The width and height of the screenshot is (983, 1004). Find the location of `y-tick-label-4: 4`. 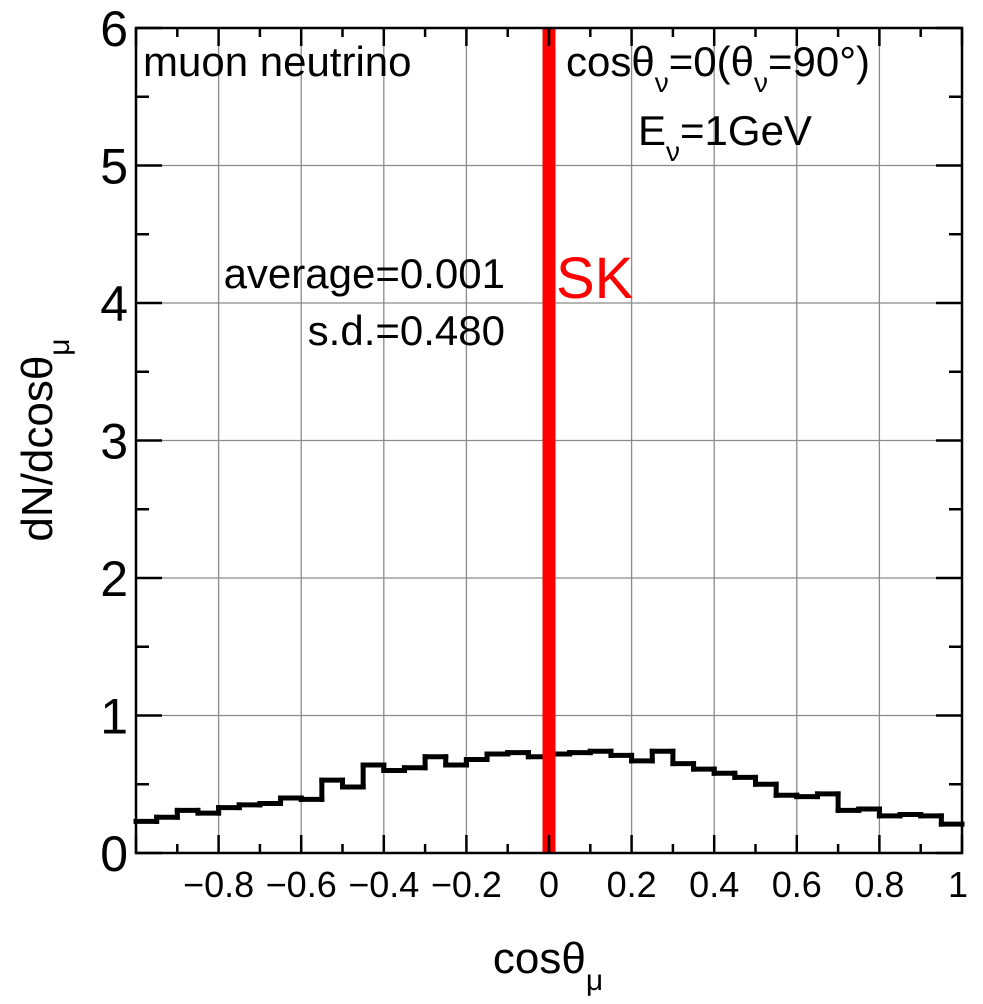

y-tick-label-4: 4 is located at coordinates (114, 304).